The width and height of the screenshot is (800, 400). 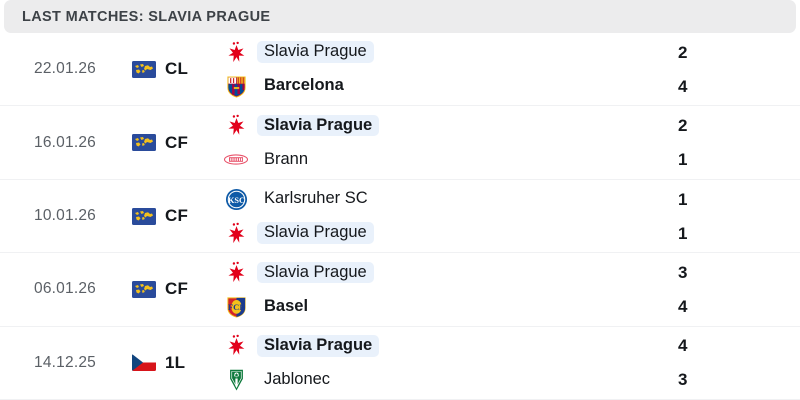 I want to click on team-name: Barcelona, so click(x=304, y=85).